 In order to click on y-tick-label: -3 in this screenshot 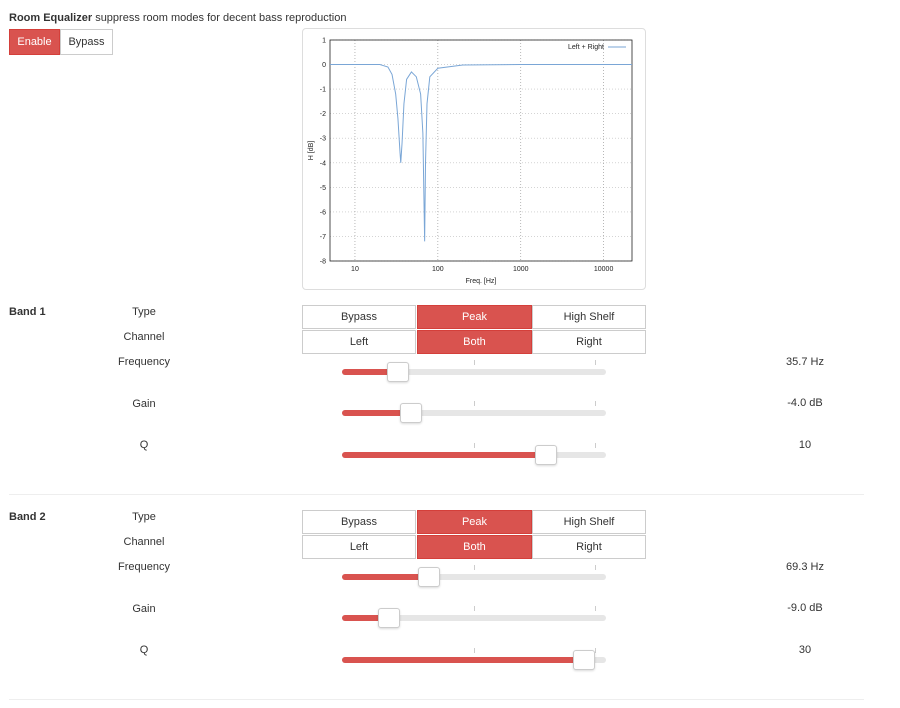, I will do `click(323, 139)`.